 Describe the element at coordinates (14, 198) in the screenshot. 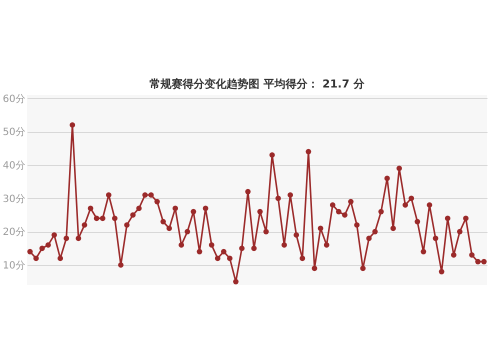

I see `y-tick-label: 30分` at that location.